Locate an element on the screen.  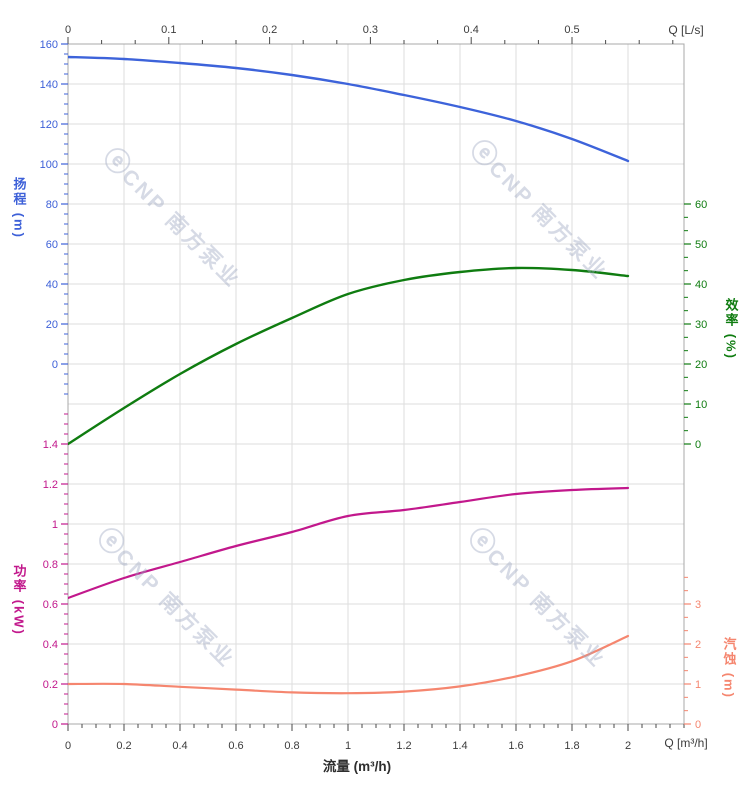
svg-text: 80 is located at coordinates (52, 205).